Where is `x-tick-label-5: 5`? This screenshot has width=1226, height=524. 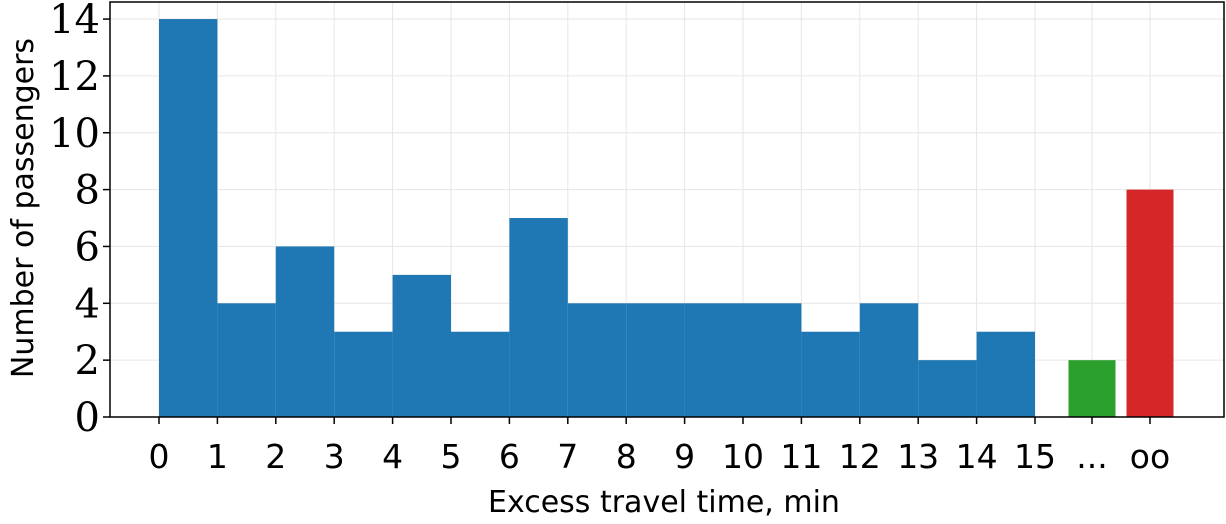
x-tick-label-5: 5 is located at coordinates (451, 456).